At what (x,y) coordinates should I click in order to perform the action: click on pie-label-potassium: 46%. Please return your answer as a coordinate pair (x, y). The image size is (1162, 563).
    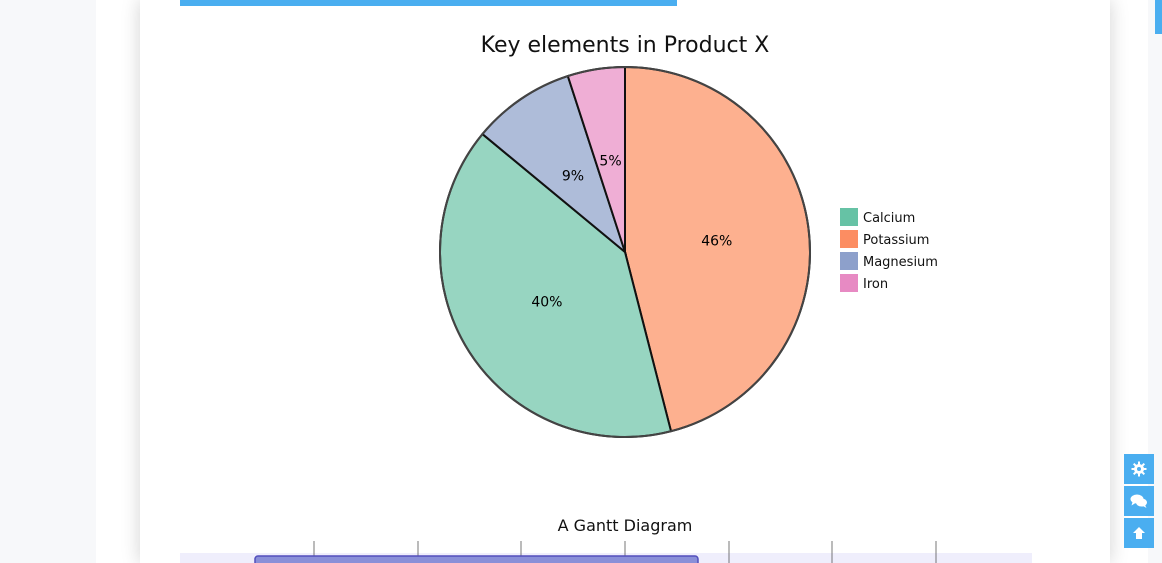
    Looking at the image, I should click on (716, 241).